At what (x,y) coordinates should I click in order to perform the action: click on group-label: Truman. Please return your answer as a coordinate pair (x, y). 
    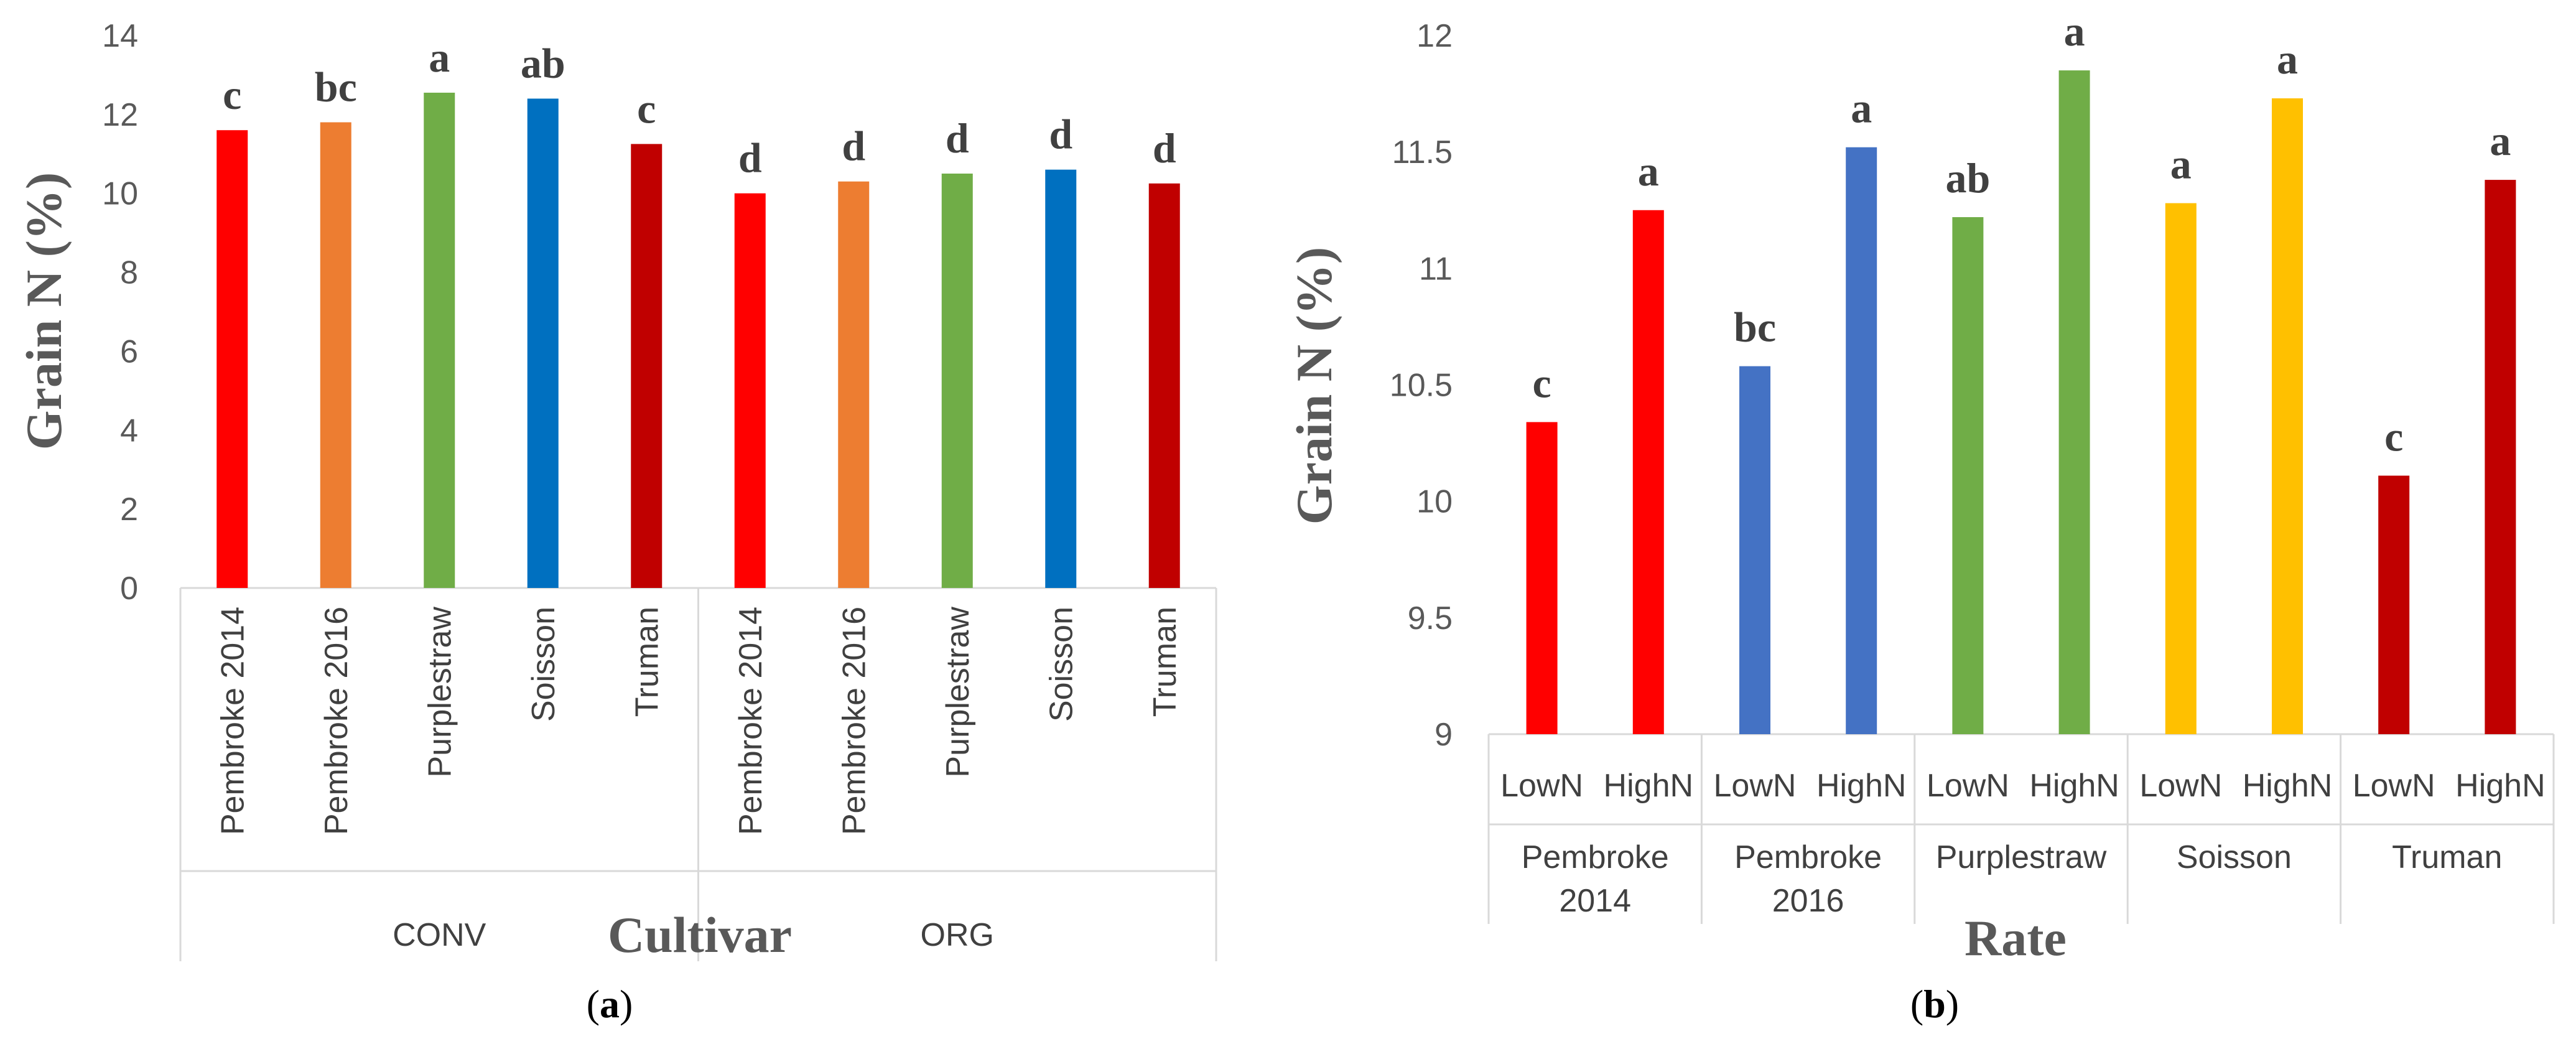
    Looking at the image, I should click on (2447, 857).